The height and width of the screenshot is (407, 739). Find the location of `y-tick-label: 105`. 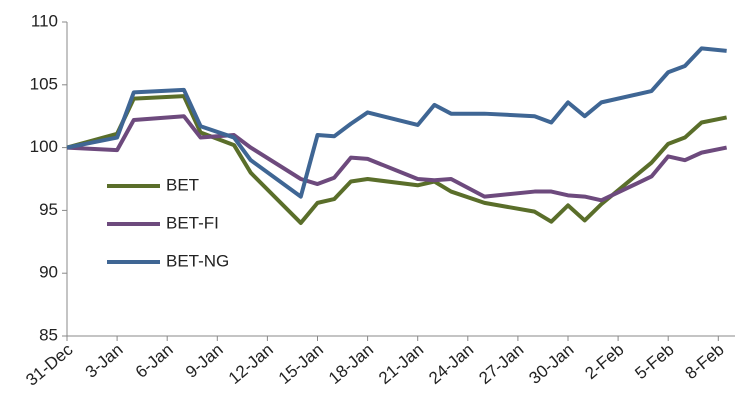

y-tick-label: 105 is located at coordinates (44, 83).